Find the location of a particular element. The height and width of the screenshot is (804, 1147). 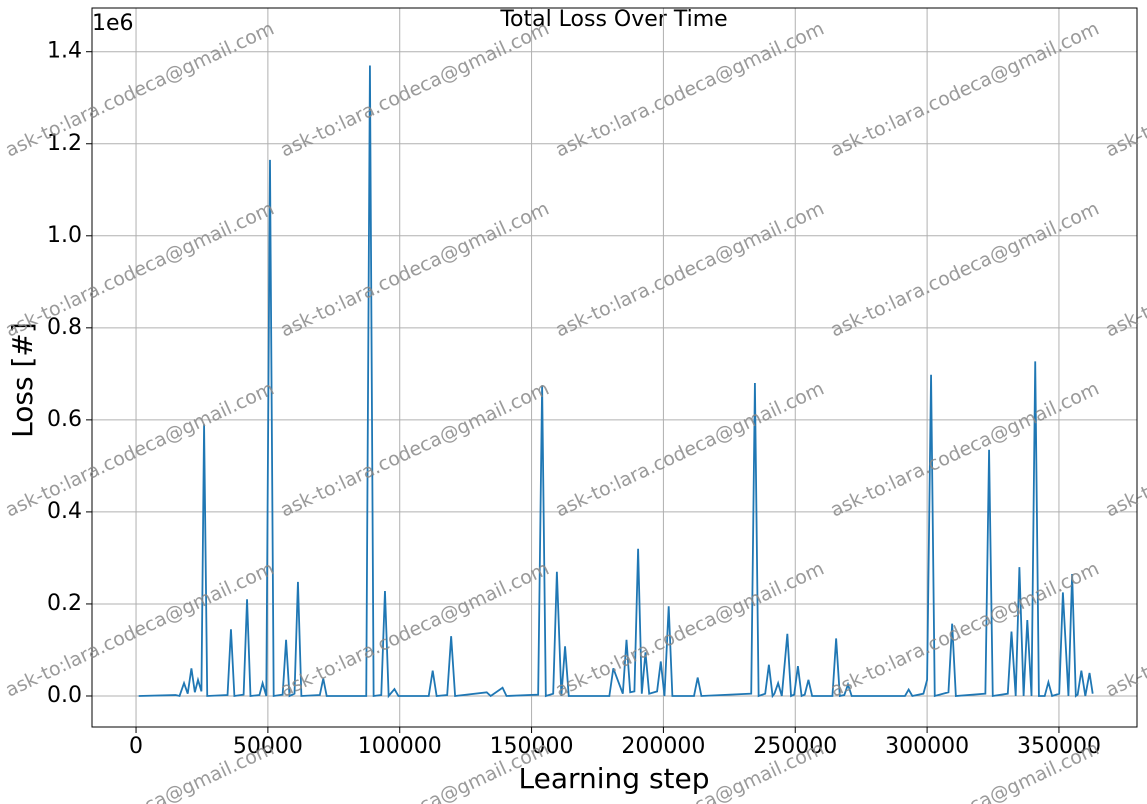

x-tick-label: 350000 is located at coordinates (1059, 746).